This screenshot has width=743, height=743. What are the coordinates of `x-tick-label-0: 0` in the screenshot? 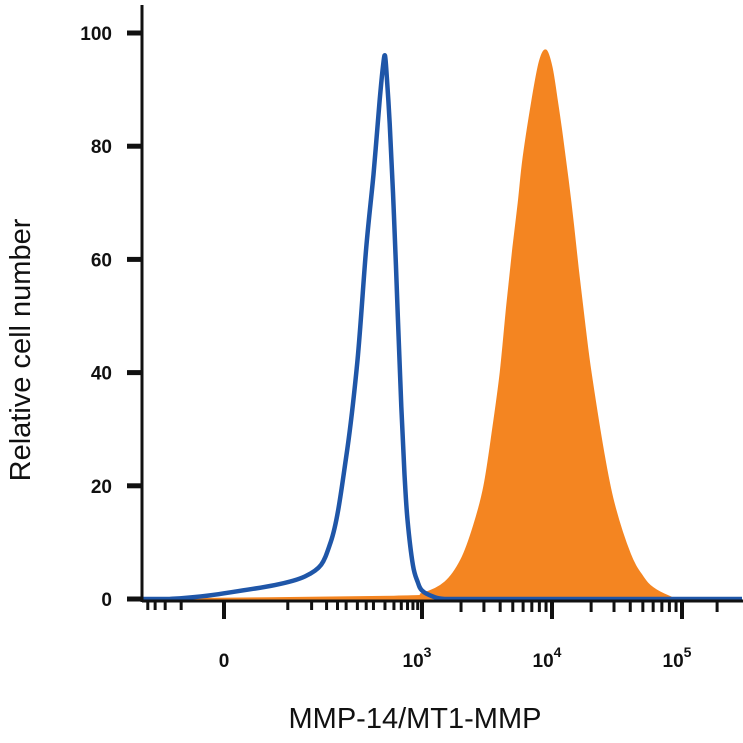 It's located at (224, 661).